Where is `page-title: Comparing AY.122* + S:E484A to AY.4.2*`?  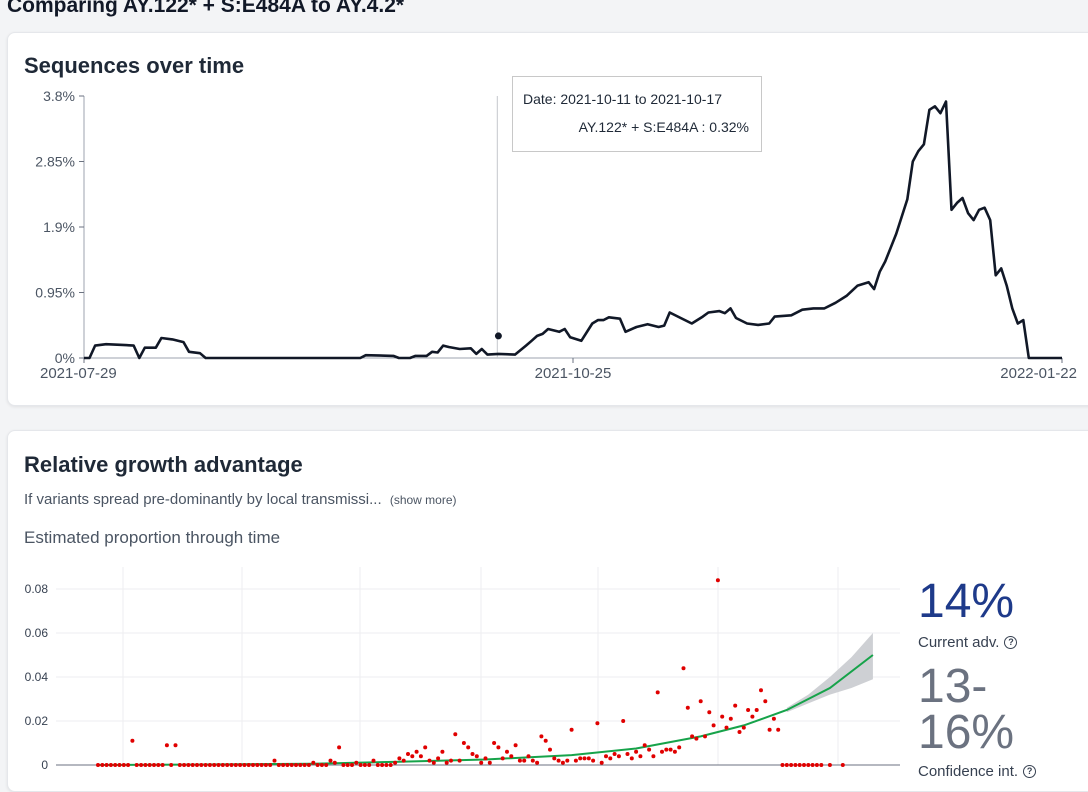
page-title: Comparing AY.122* + S:E484A to AY.4.2* is located at coordinates (206, 8).